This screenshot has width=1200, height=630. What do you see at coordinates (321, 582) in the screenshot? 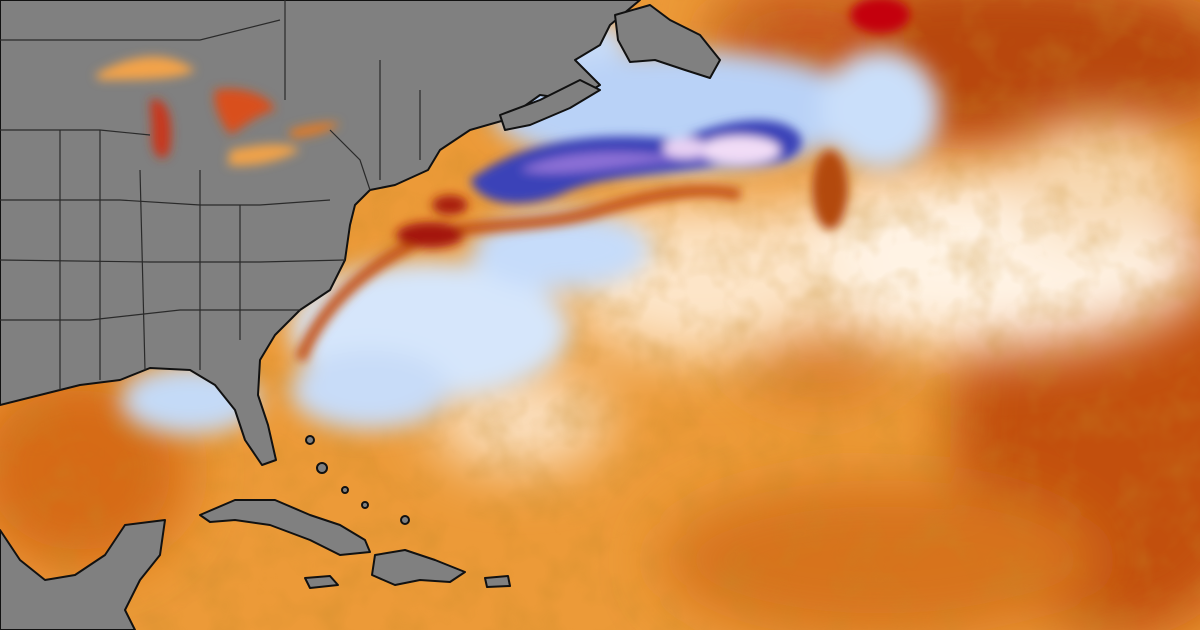
I see `jamaica` at bounding box center [321, 582].